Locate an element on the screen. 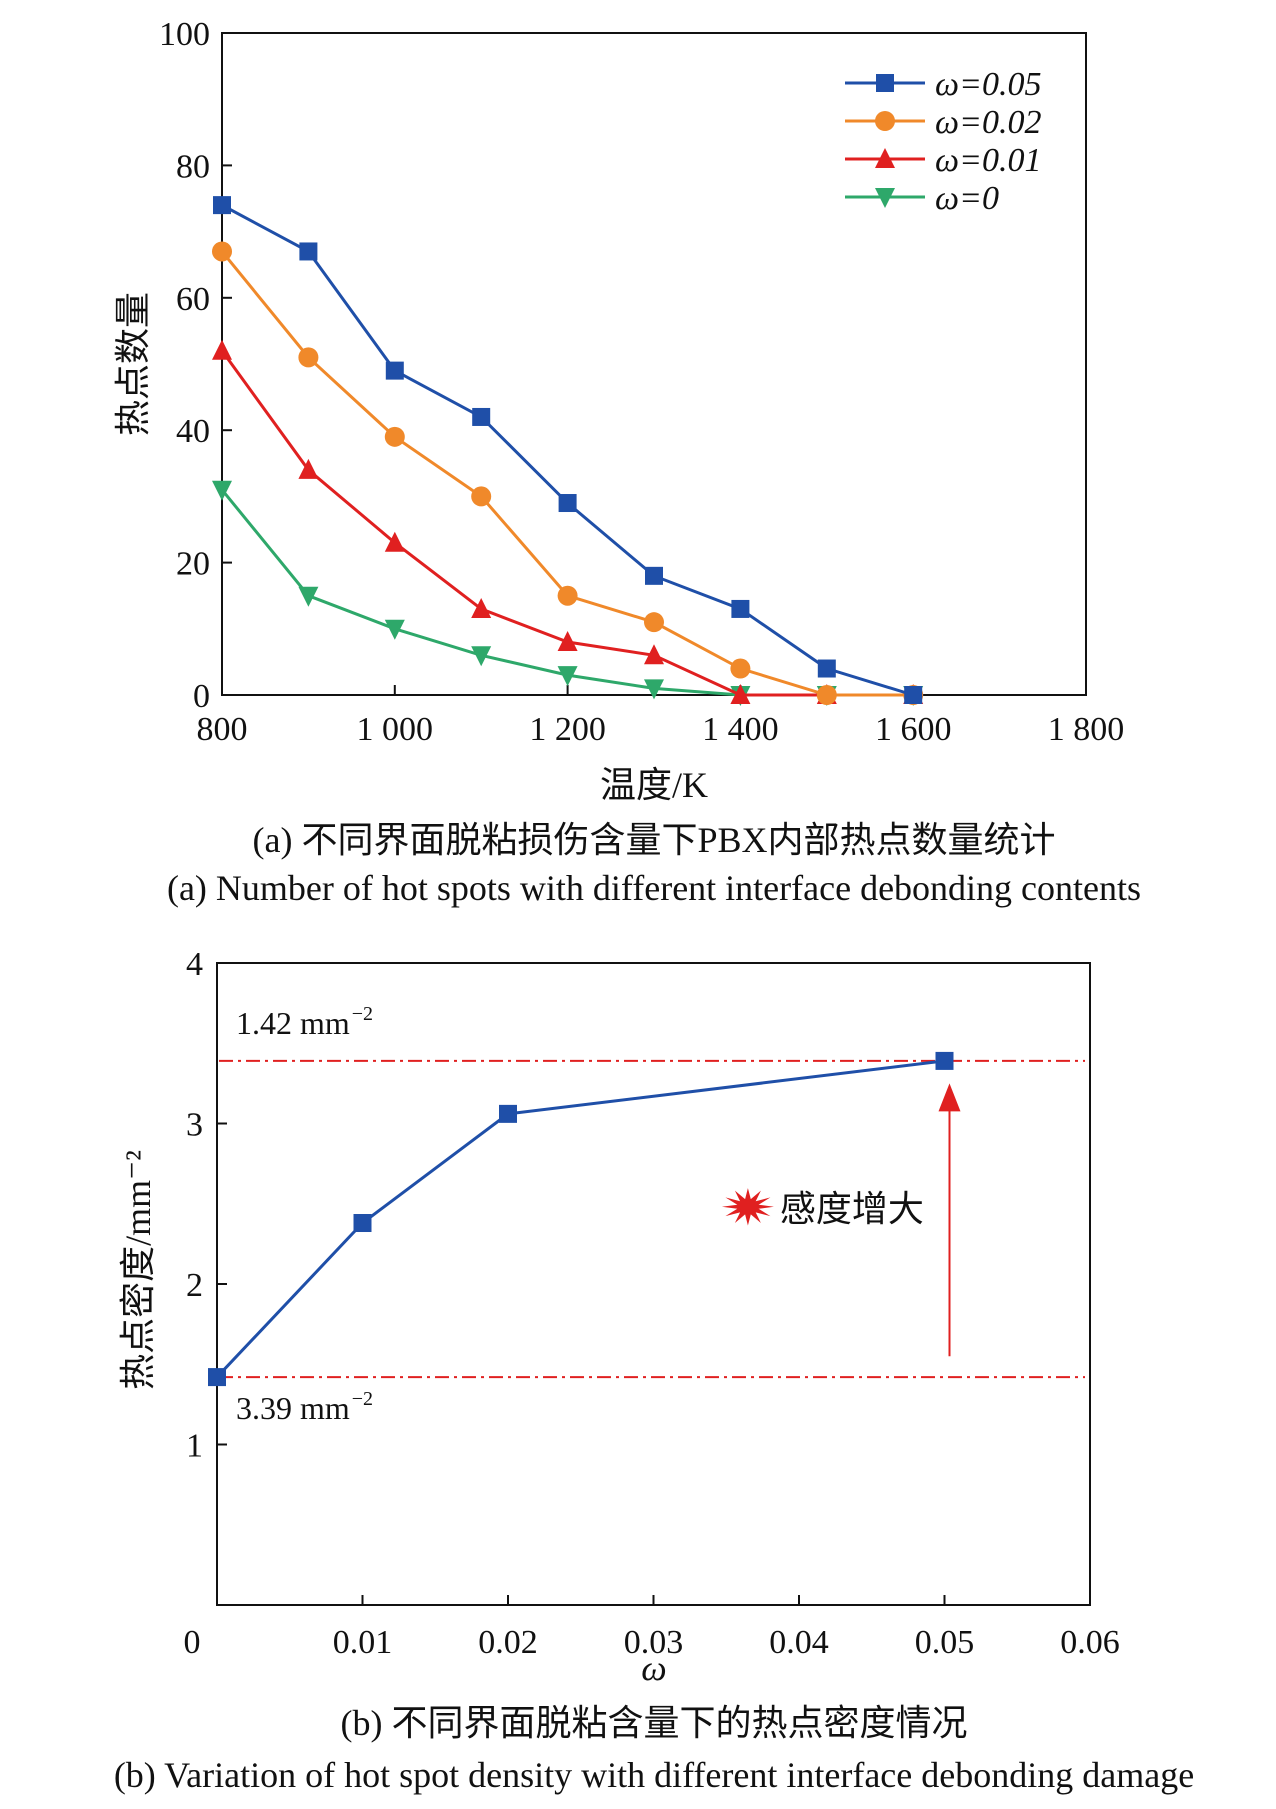 The width and height of the screenshot is (1276, 1809). chart-a-y-axis-label: 热点数量 is located at coordinates (133, 364).